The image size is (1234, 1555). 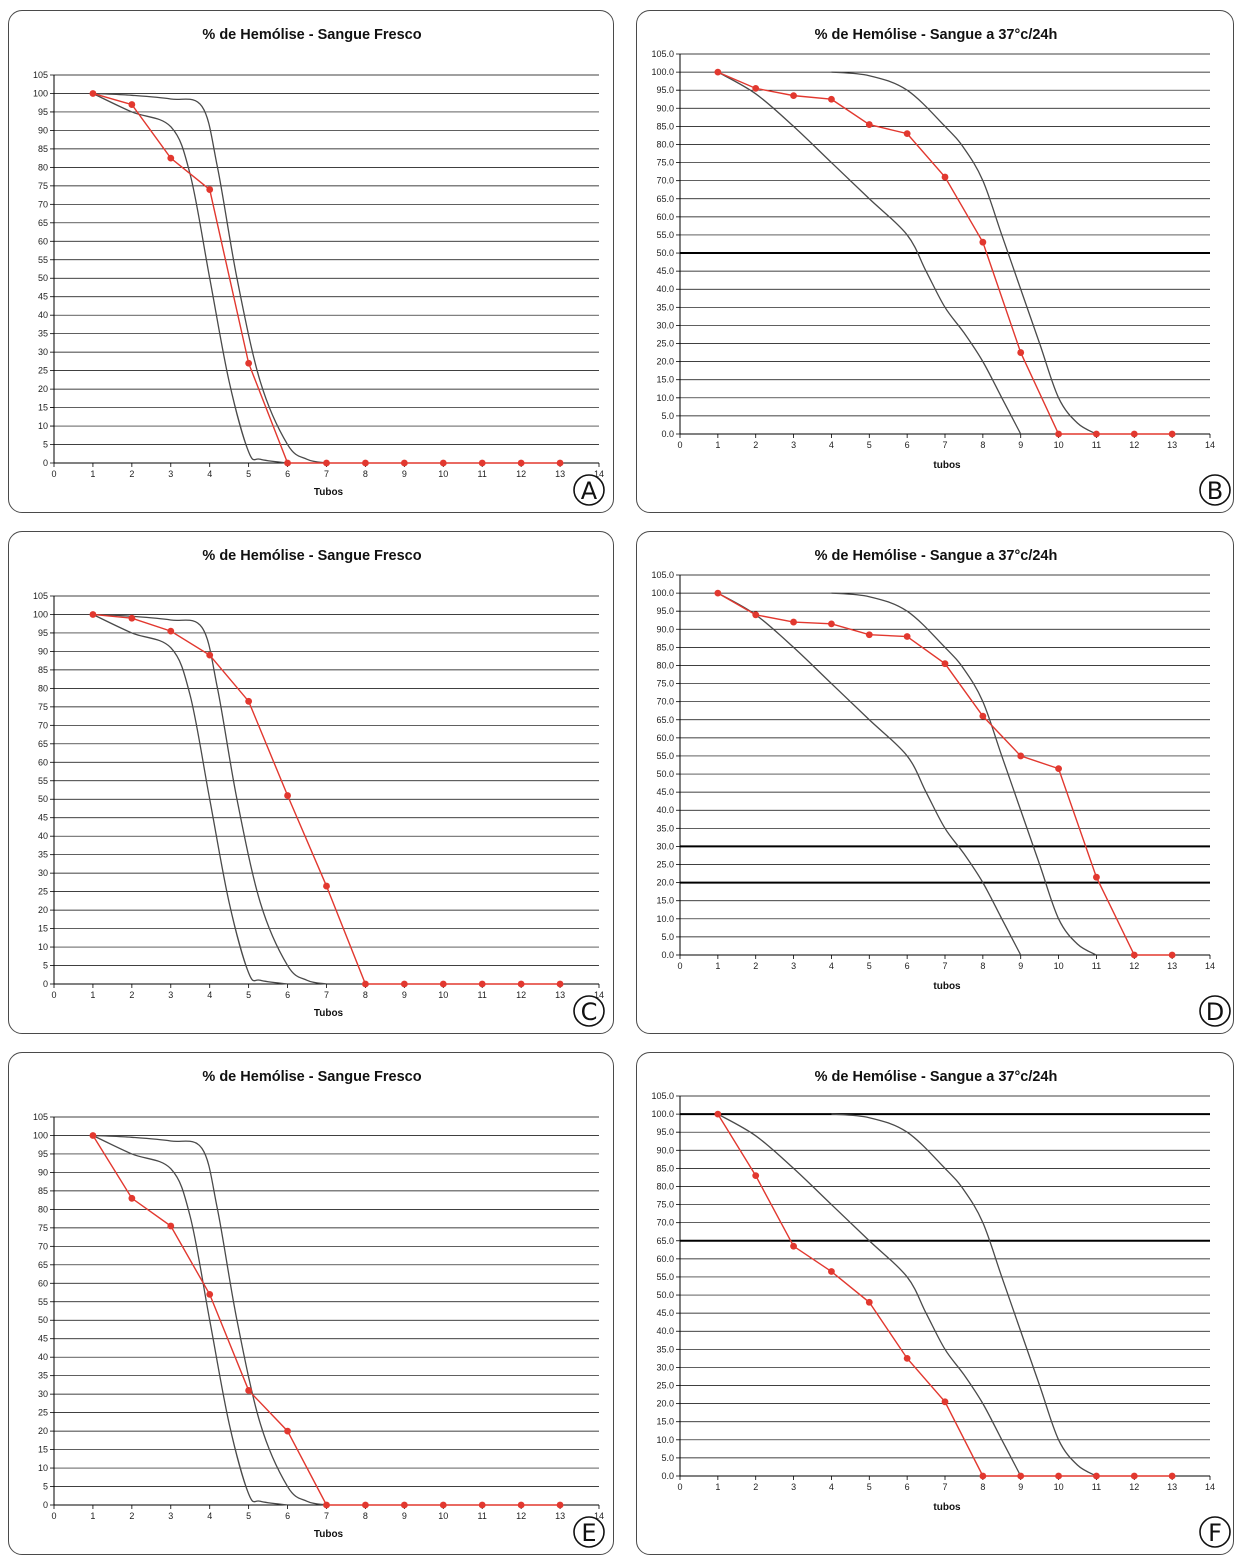 I want to click on y-tick-label: 70, so click(x=43, y=725).